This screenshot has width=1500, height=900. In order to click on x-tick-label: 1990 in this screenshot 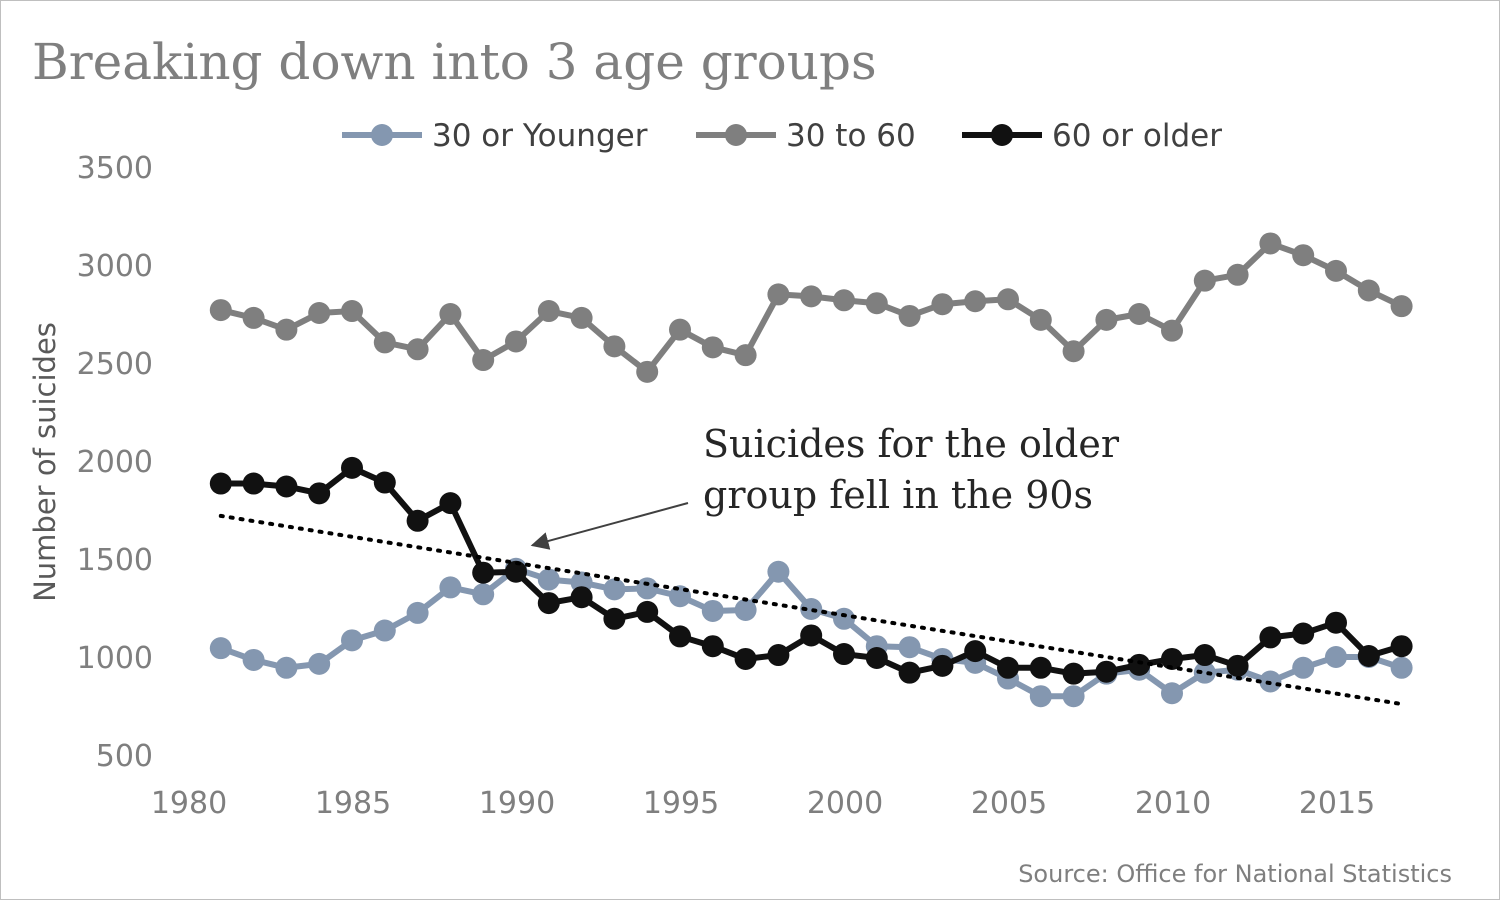, I will do `click(517, 803)`.